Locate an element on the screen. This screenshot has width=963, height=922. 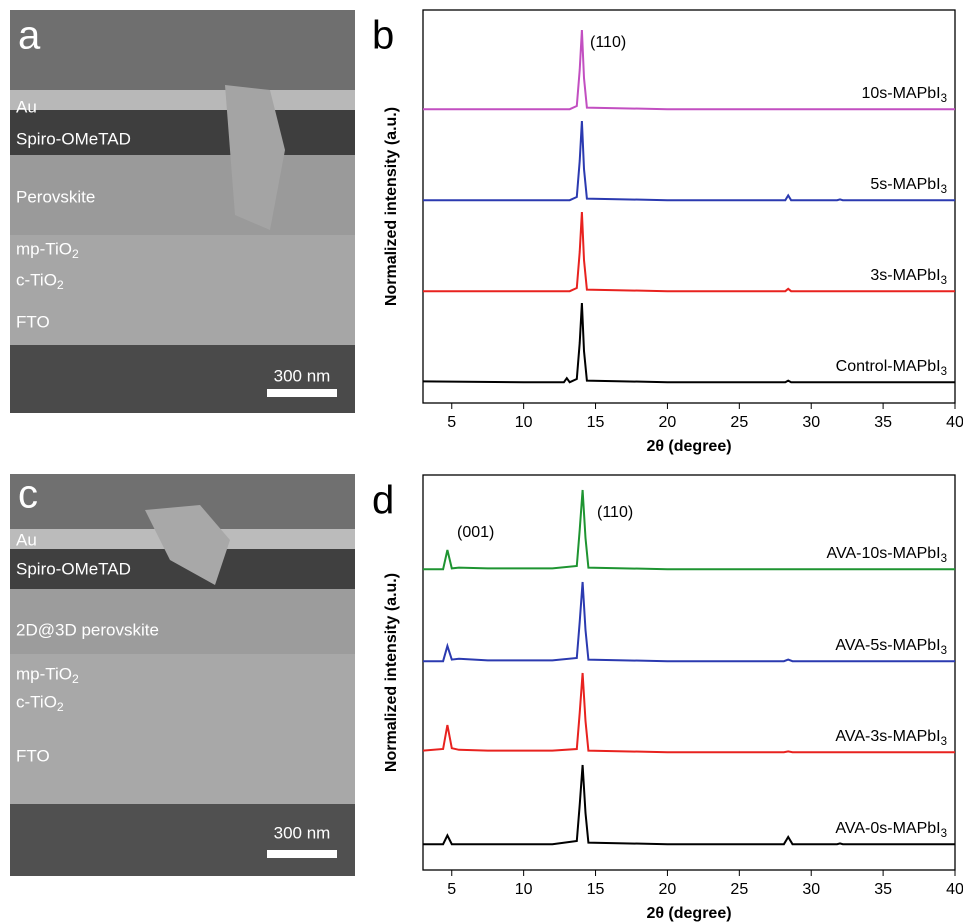
legend-label: AVA-0s-MAPbI3 is located at coordinates (891, 830).